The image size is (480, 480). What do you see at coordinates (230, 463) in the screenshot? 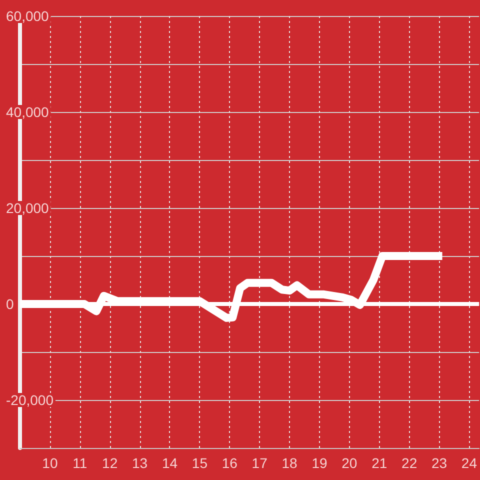
I see `x-tick-label: 16` at bounding box center [230, 463].